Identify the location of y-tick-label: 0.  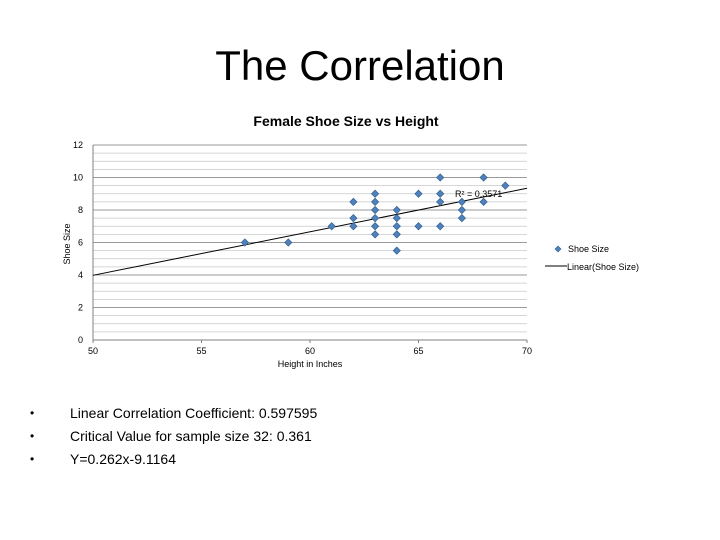
(80, 340).